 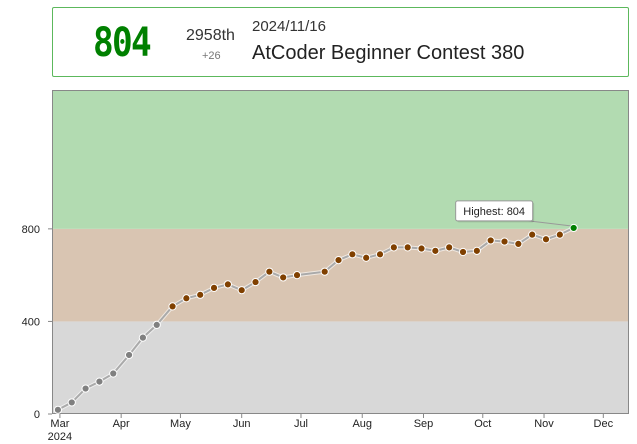 I want to click on x-tick-label: Mar, so click(x=59, y=424).